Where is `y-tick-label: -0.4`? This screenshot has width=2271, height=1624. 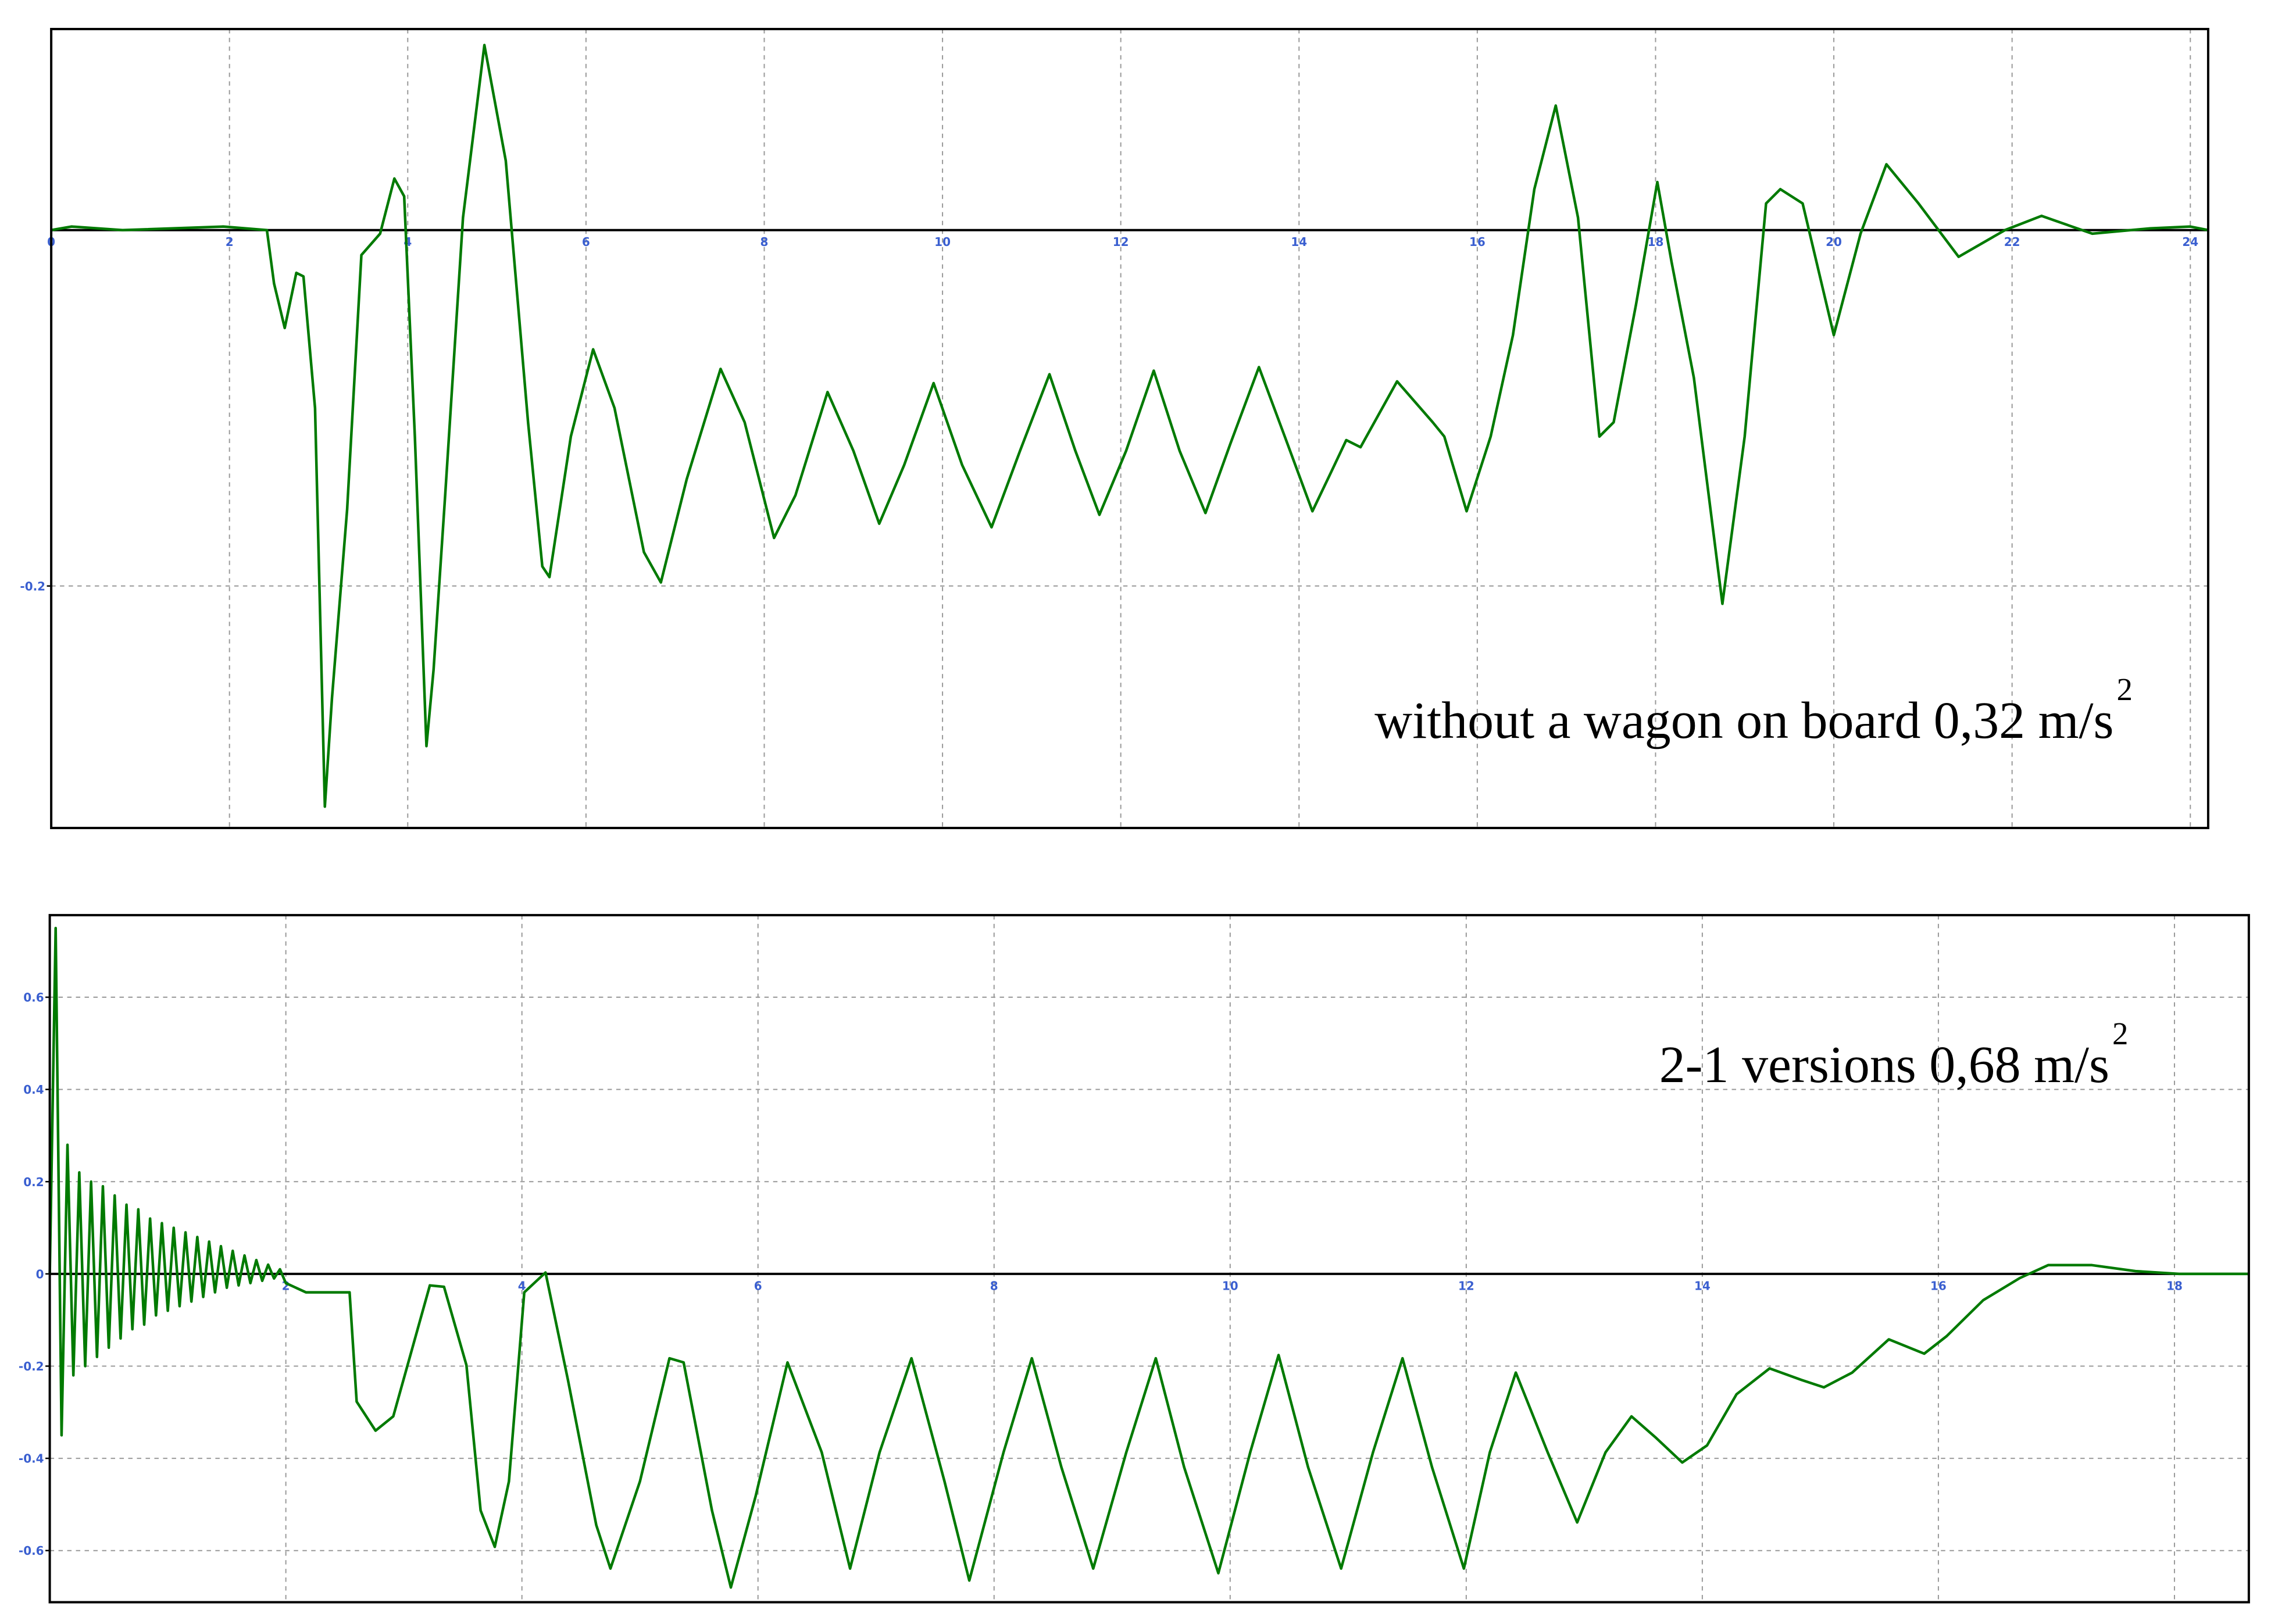
y-tick-label: -0.4 is located at coordinates (32, 1459).